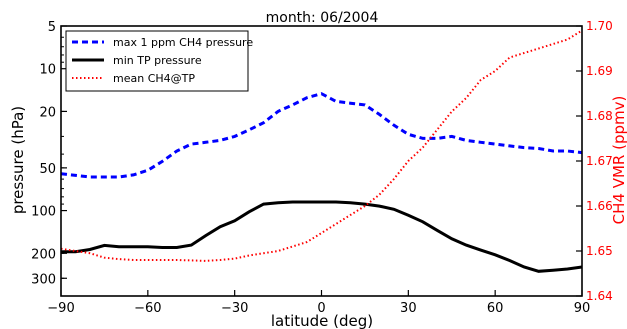 This screenshot has height=329, width=627. I want to click on y-right-axis-label: CH4 VMR (ppmv), so click(618, 160).